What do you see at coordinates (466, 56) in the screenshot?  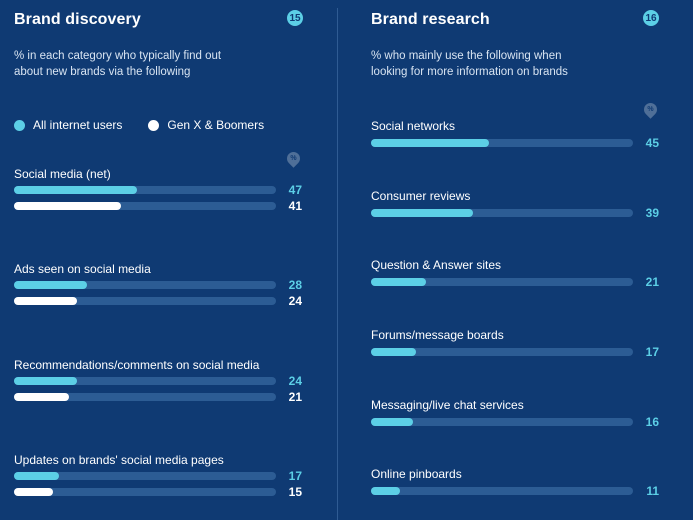 I see `subtitle-line: % who mainly use the following when` at bounding box center [466, 56].